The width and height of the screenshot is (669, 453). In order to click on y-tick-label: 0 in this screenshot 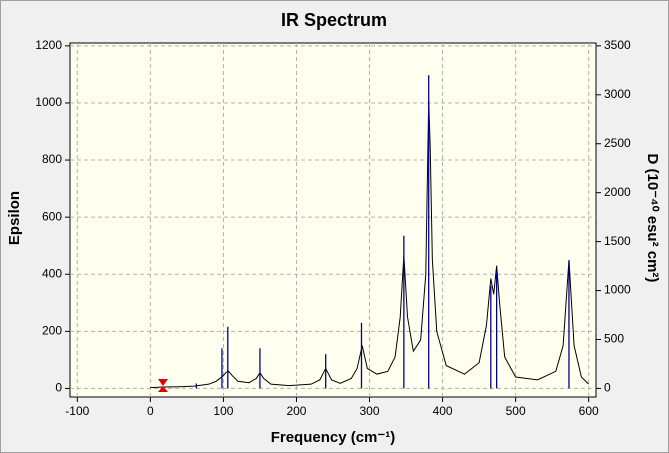, I will do `click(58, 388)`.